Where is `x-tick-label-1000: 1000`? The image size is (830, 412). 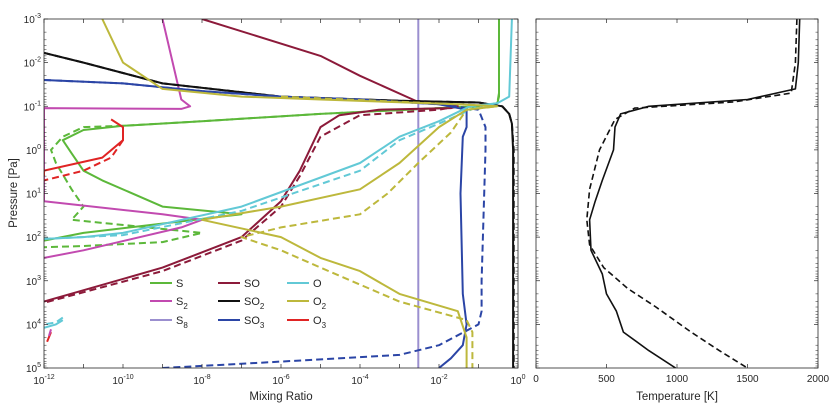
x-tick-label-1000: 1000 is located at coordinates (677, 379).